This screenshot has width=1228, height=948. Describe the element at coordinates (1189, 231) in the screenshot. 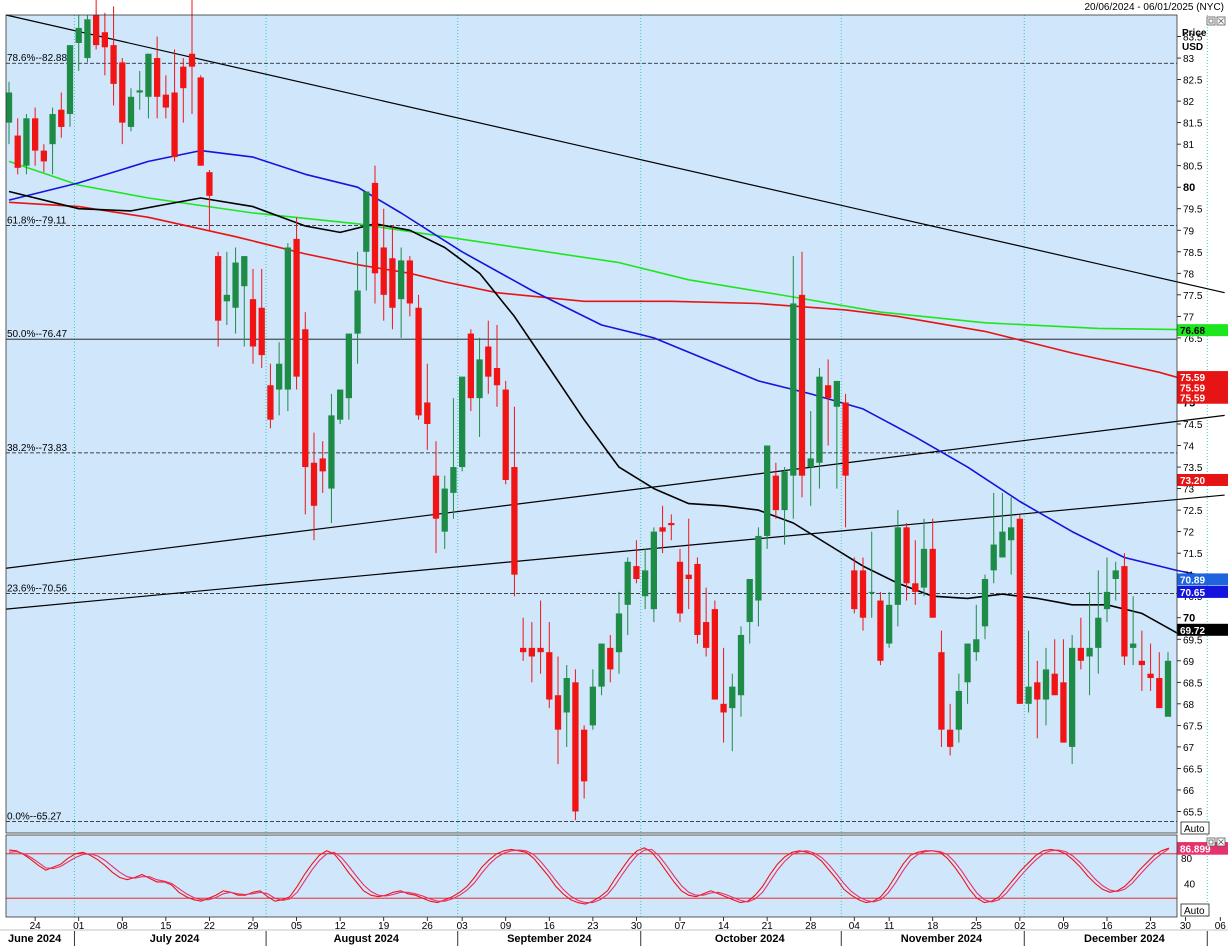

I see `price-tick-label: 79` at that location.